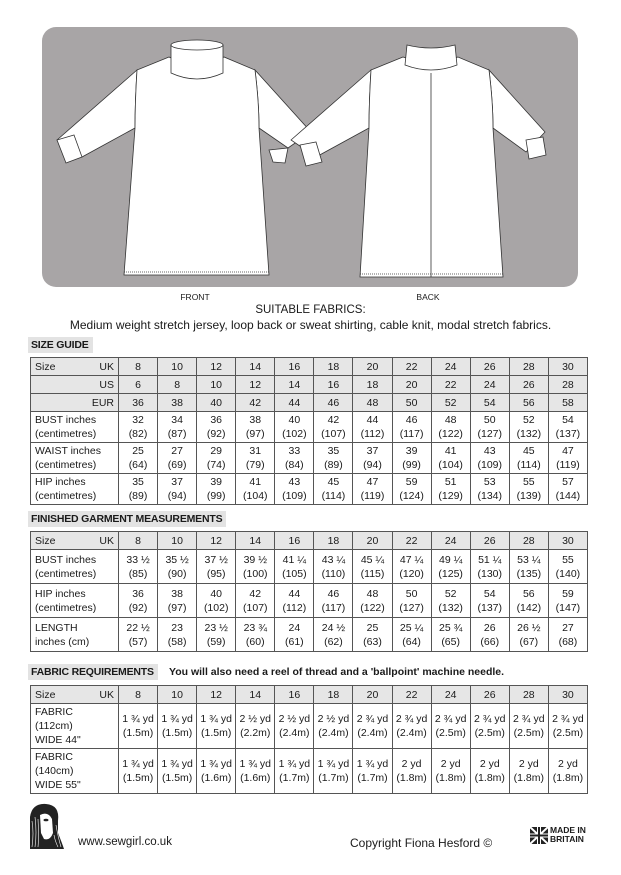  Describe the element at coordinates (294, 733) in the screenshot. I see `value-metric: (2.4m)` at that location.